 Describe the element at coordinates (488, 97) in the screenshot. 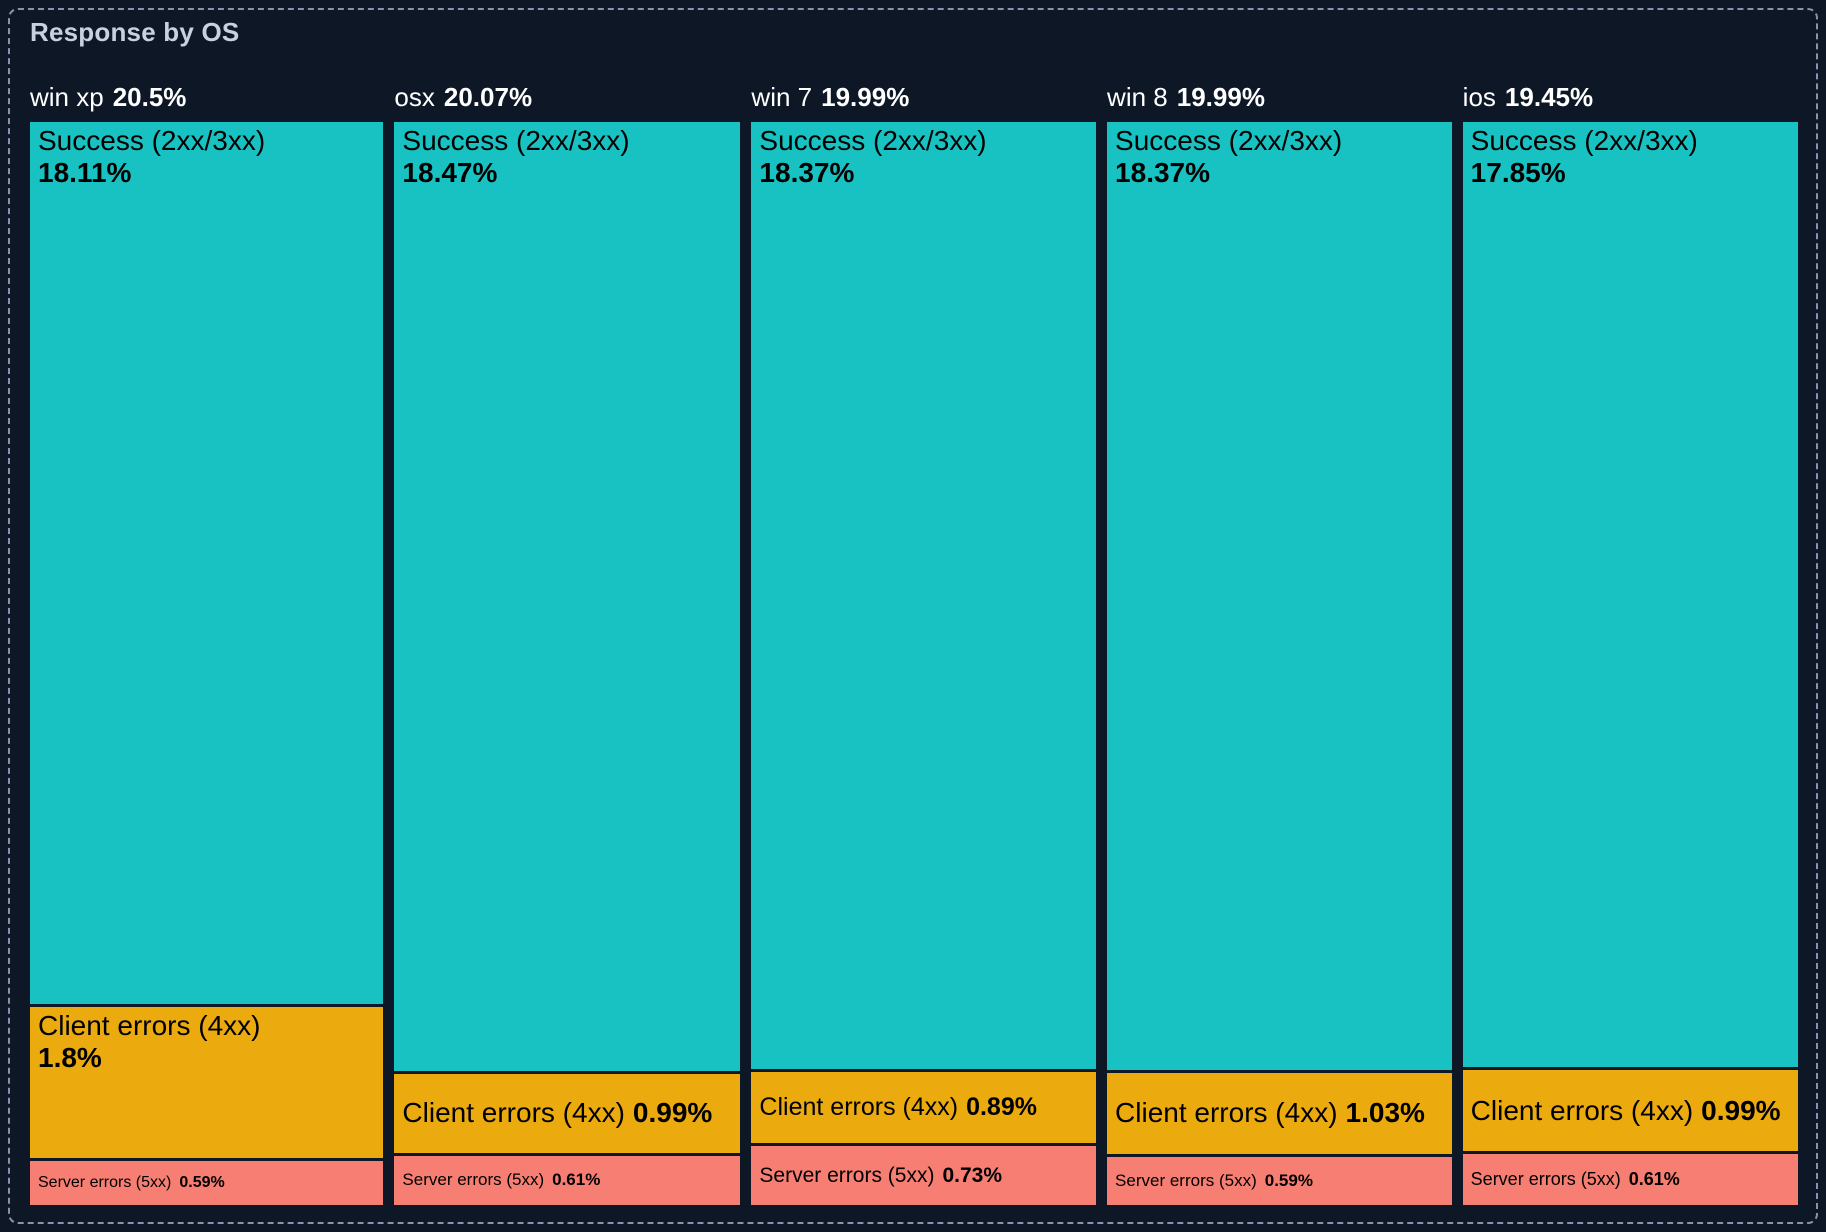

I see `os-share-value: 20.07%` at that location.